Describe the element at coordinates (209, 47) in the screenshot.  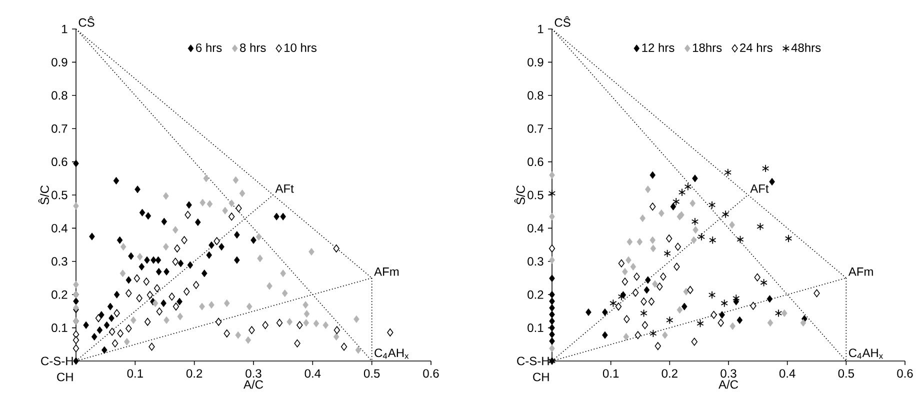
I see `legend-label: 6 hrs` at that location.